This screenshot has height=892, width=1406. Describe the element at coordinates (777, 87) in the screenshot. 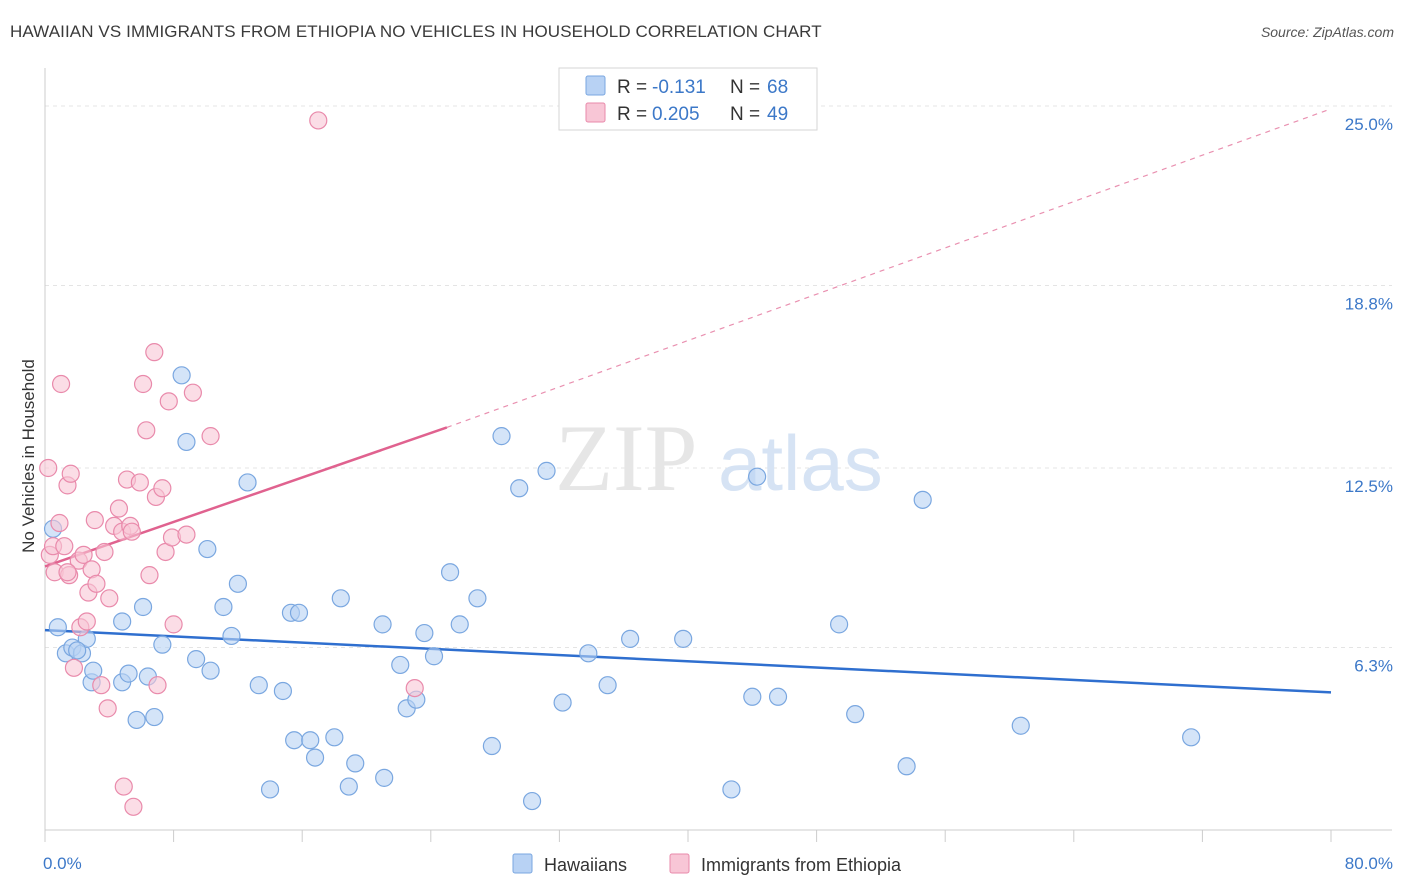

I see `legend-n-value-0: 68` at that location.